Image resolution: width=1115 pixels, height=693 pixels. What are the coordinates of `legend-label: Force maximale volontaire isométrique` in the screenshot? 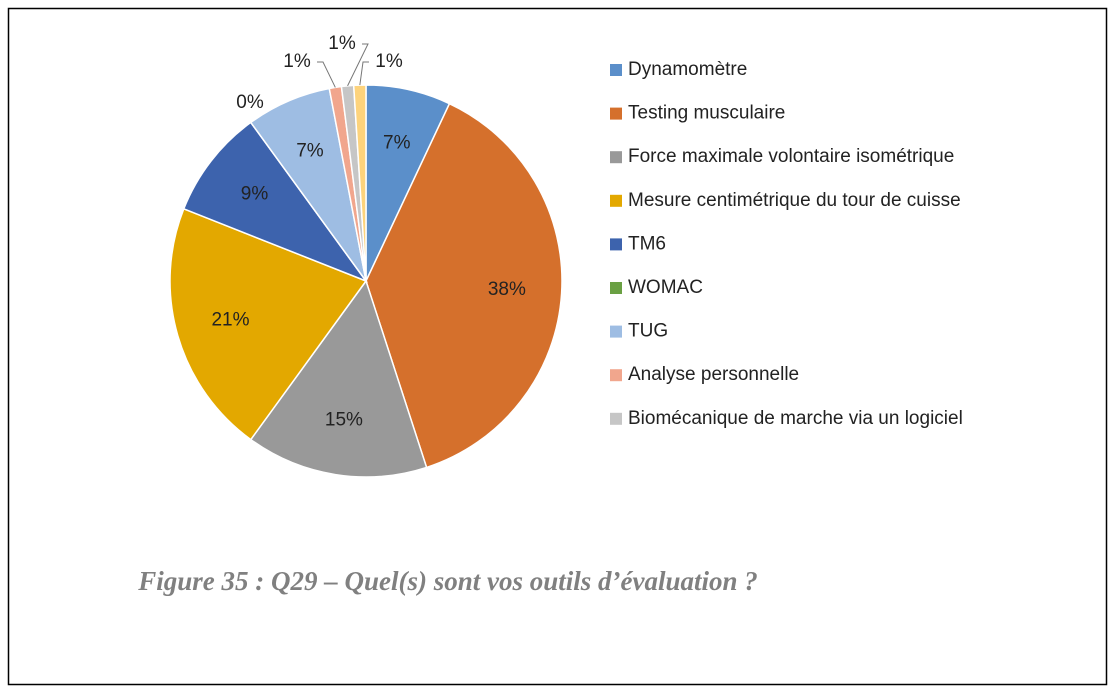 It's located at (791, 156).